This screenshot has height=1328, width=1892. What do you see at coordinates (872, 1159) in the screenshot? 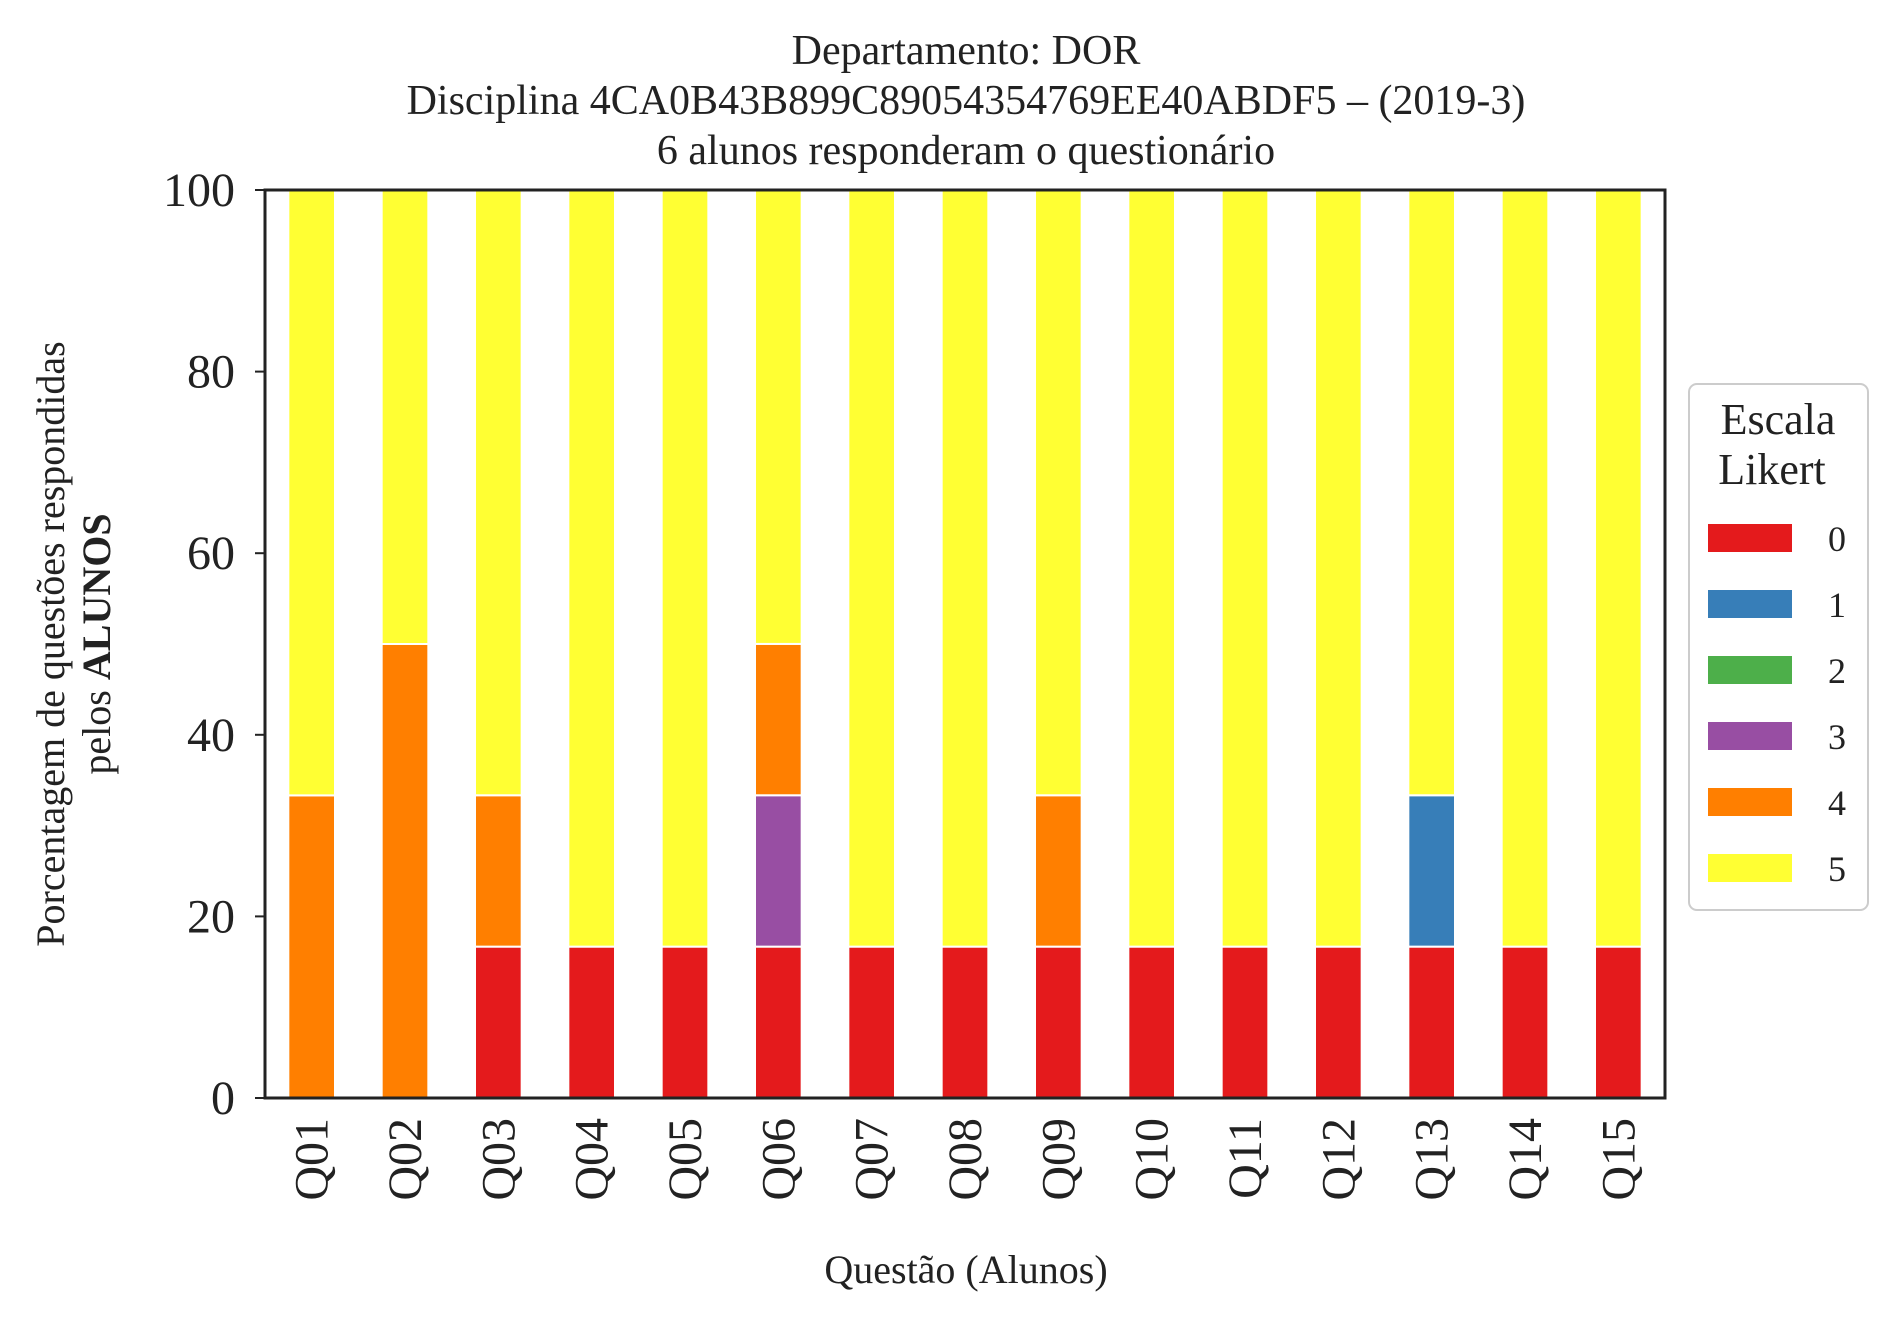
I see `x-tick-label: Q07` at bounding box center [872, 1159].